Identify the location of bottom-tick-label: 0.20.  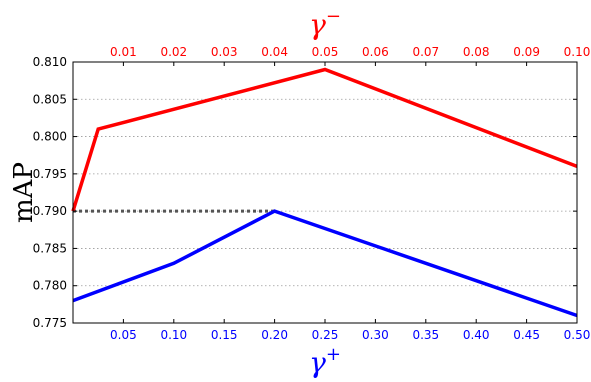
(274, 335).